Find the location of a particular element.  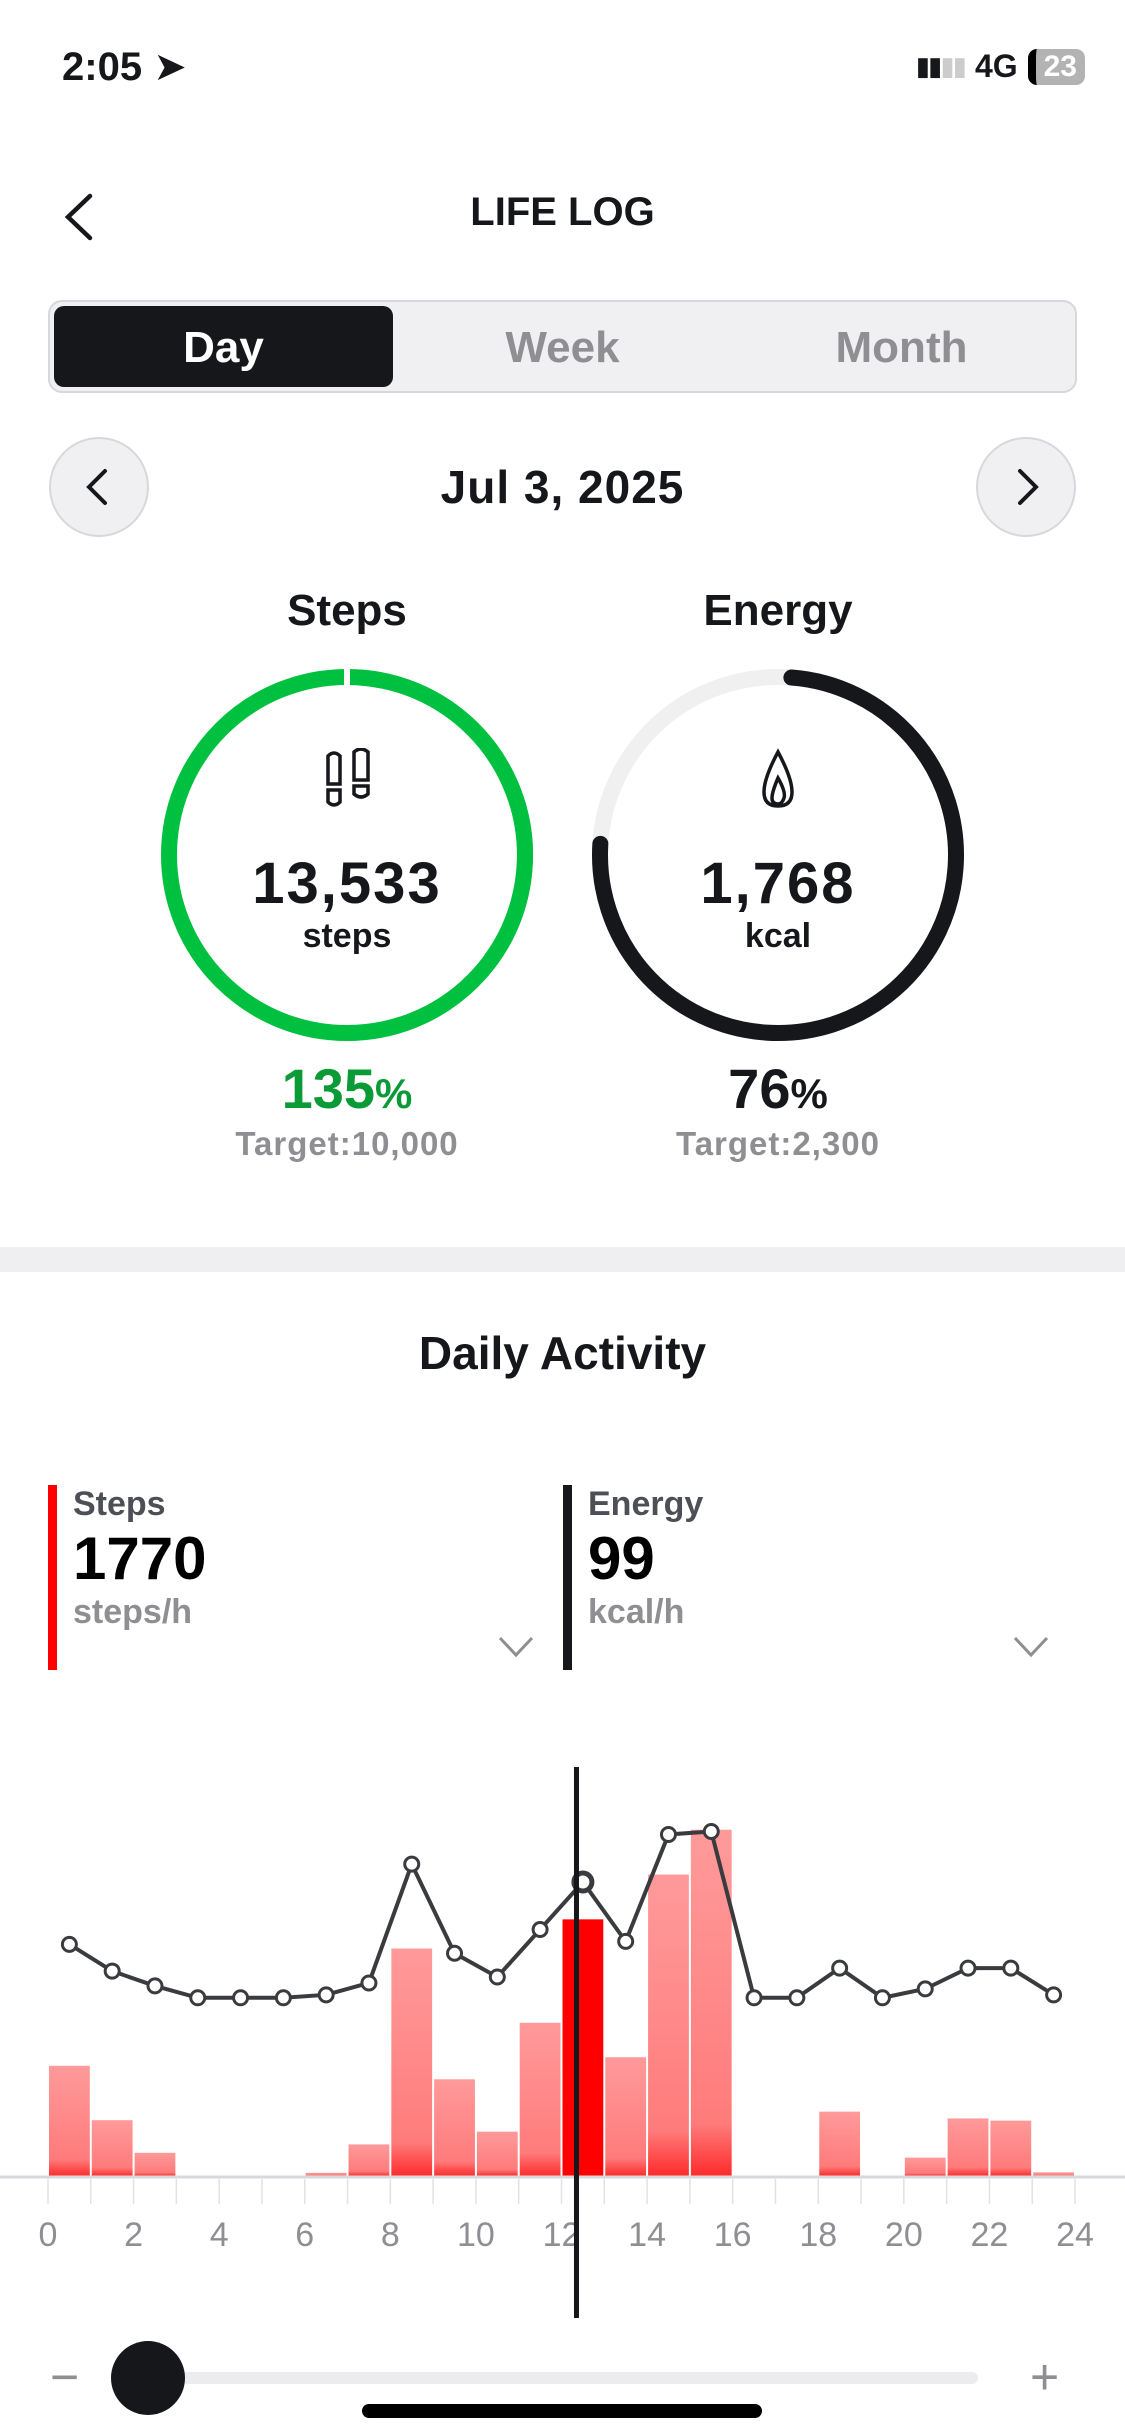

x-tick-label: 18 is located at coordinates (818, 2235).